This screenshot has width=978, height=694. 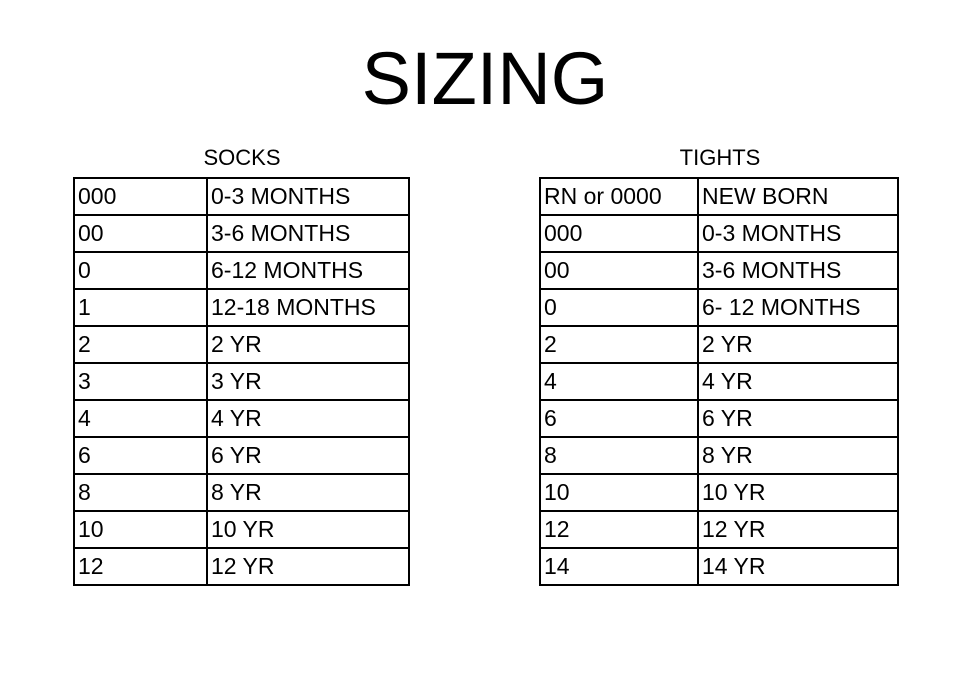 What do you see at coordinates (140, 307) in the screenshot?
I see `size-cell: 1` at bounding box center [140, 307].